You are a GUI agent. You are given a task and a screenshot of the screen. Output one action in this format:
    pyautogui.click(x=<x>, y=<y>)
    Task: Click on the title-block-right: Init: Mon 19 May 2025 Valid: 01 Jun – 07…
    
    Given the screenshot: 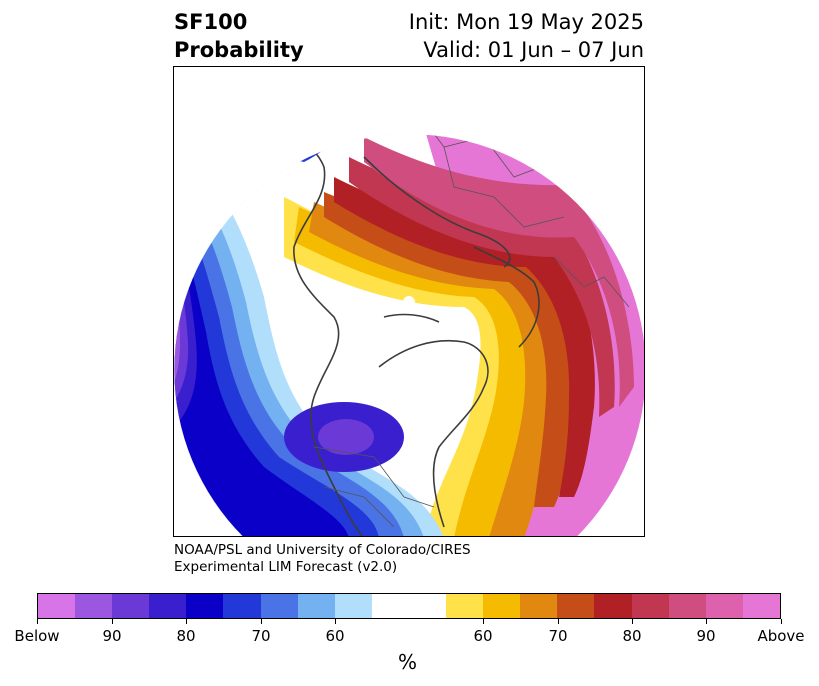 What is the action you would take?
    pyautogui.click(x=526, y=36)
    